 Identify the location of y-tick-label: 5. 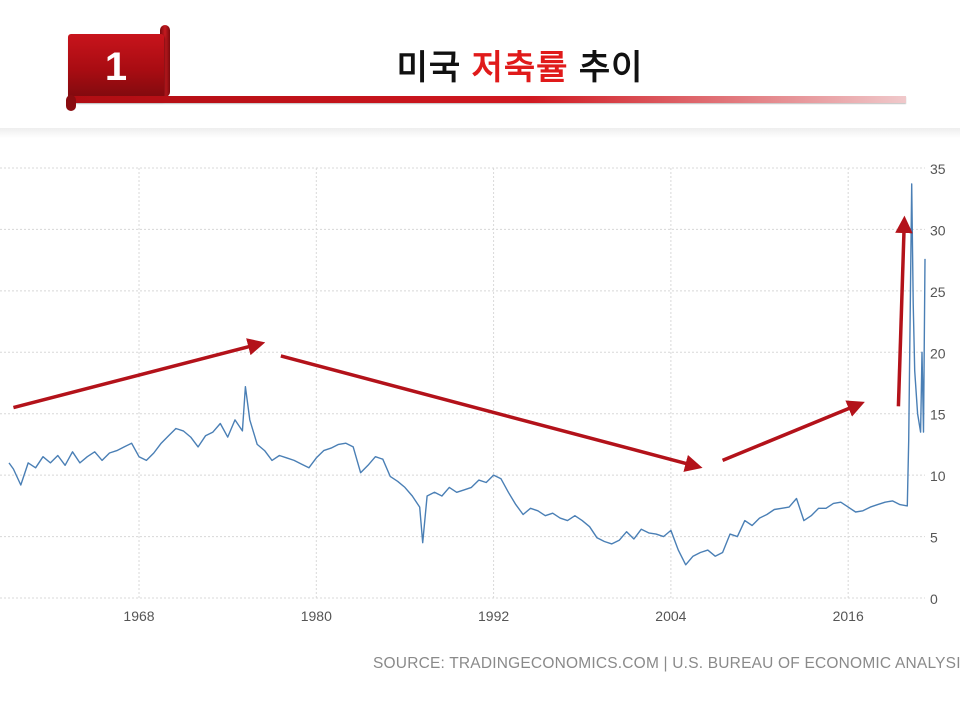
(934, 538).